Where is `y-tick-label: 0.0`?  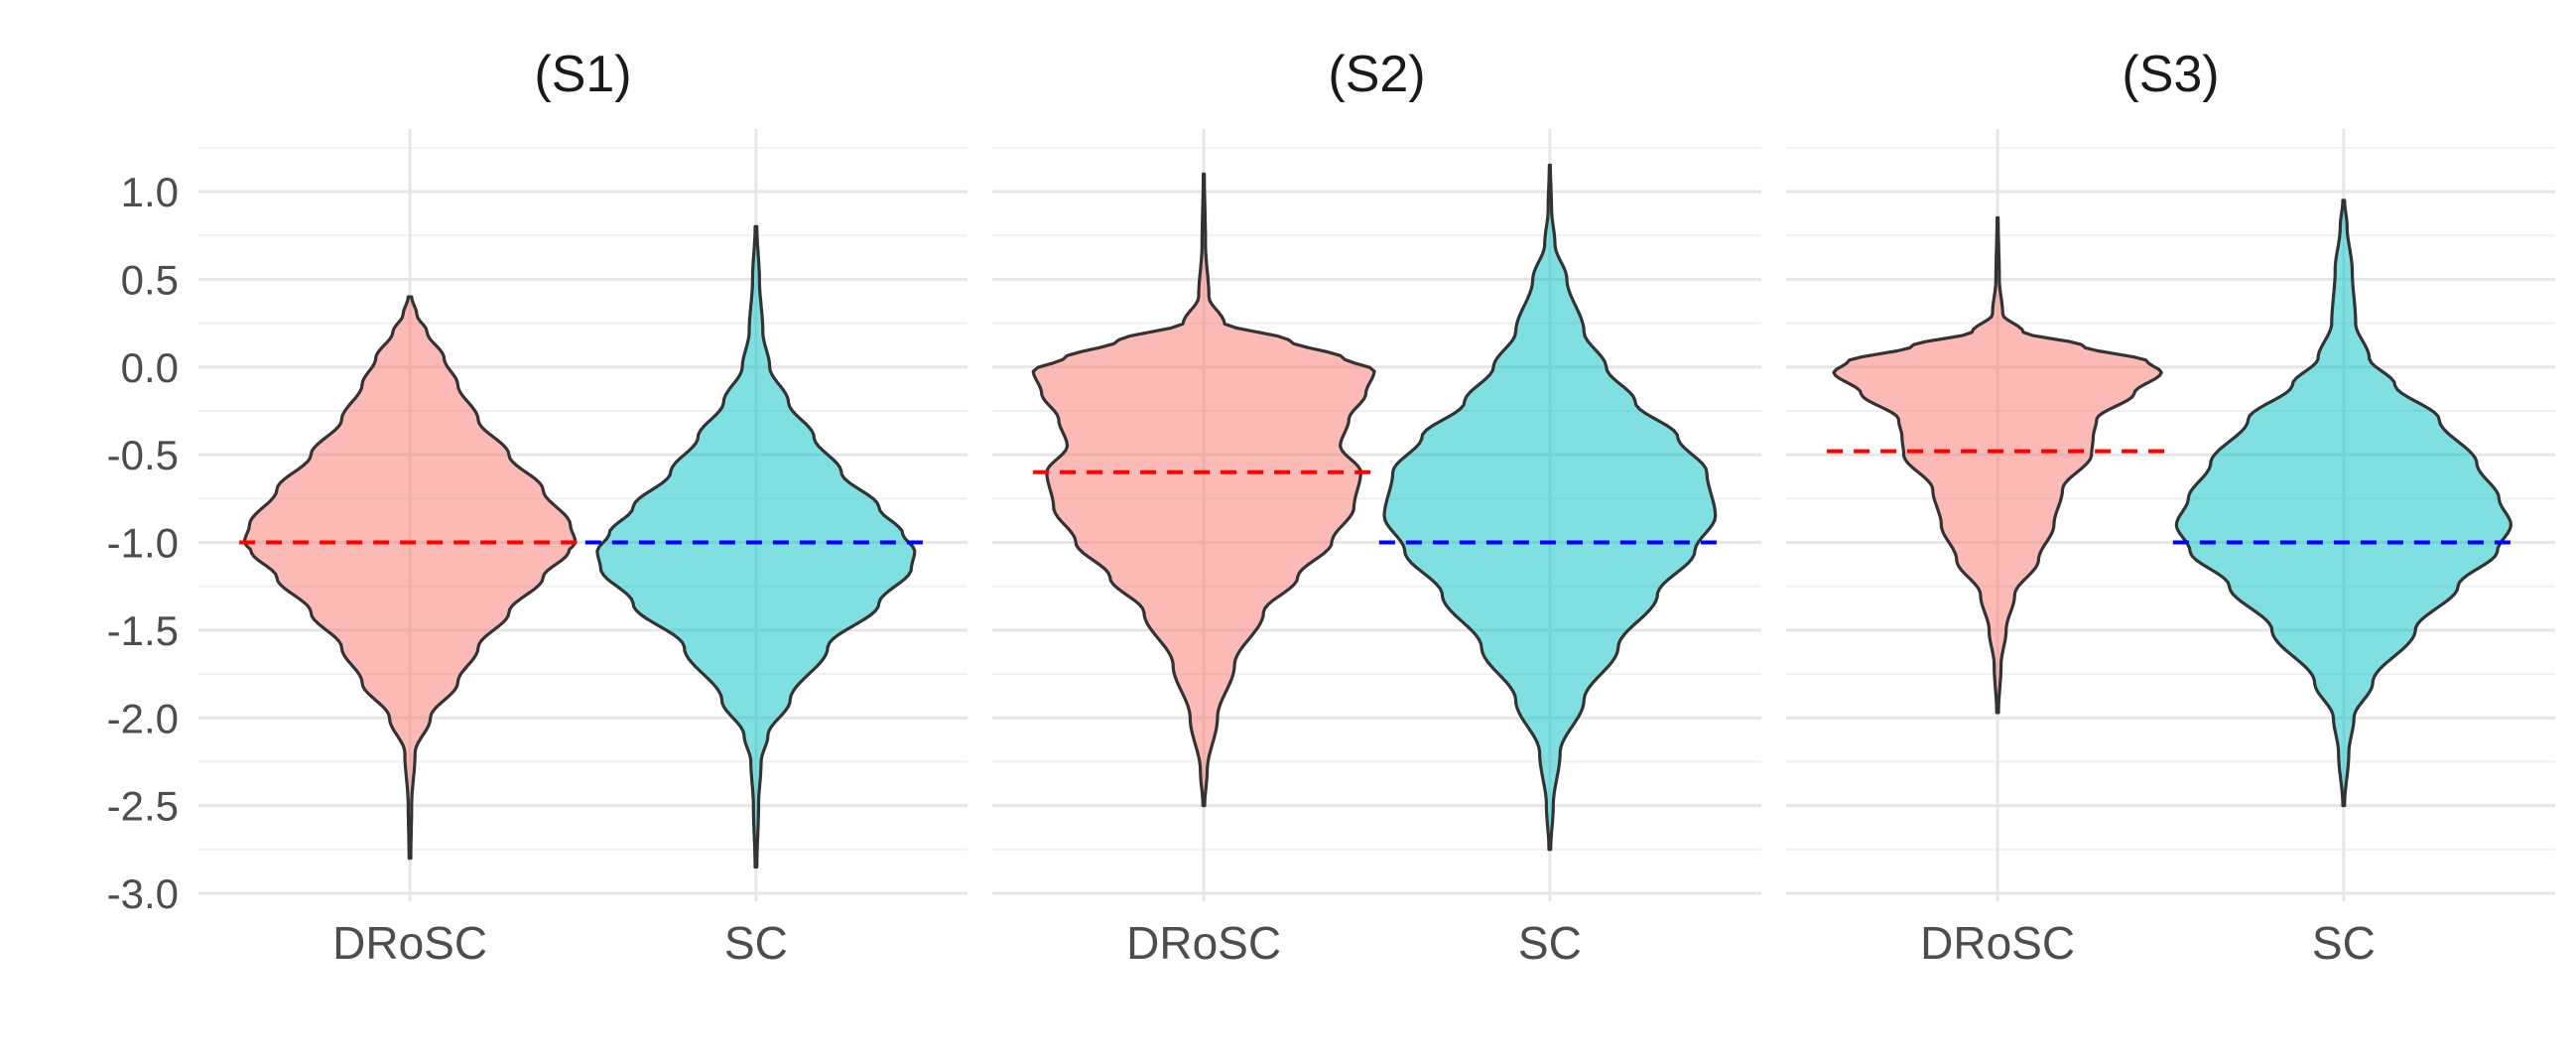
y-tick-label: 0.0 is located at coordinates (150, 367).